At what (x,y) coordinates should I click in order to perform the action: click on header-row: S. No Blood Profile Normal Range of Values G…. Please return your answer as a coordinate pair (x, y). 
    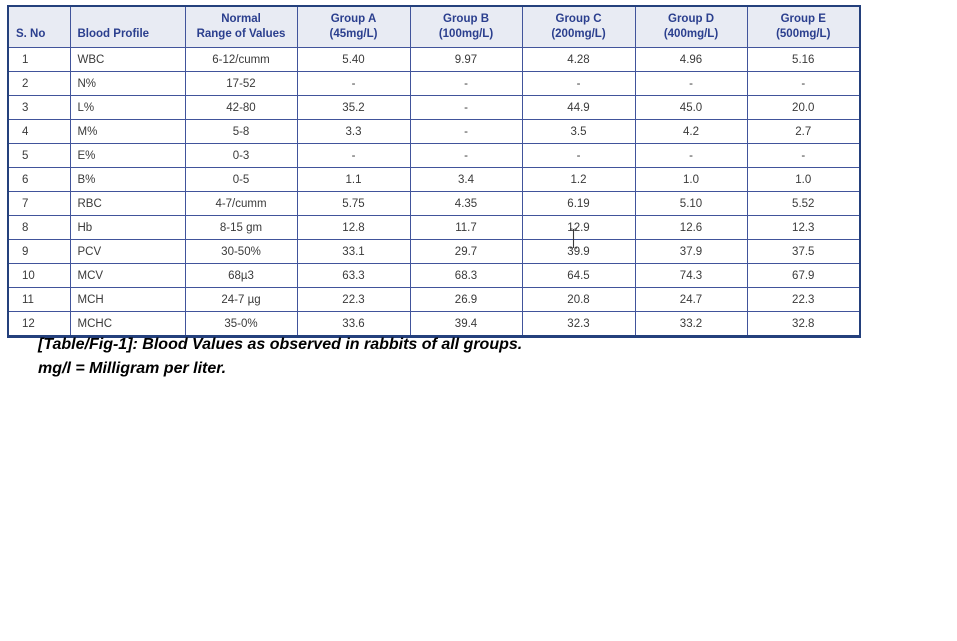
    Looking at the image, I should click on (434, 26).